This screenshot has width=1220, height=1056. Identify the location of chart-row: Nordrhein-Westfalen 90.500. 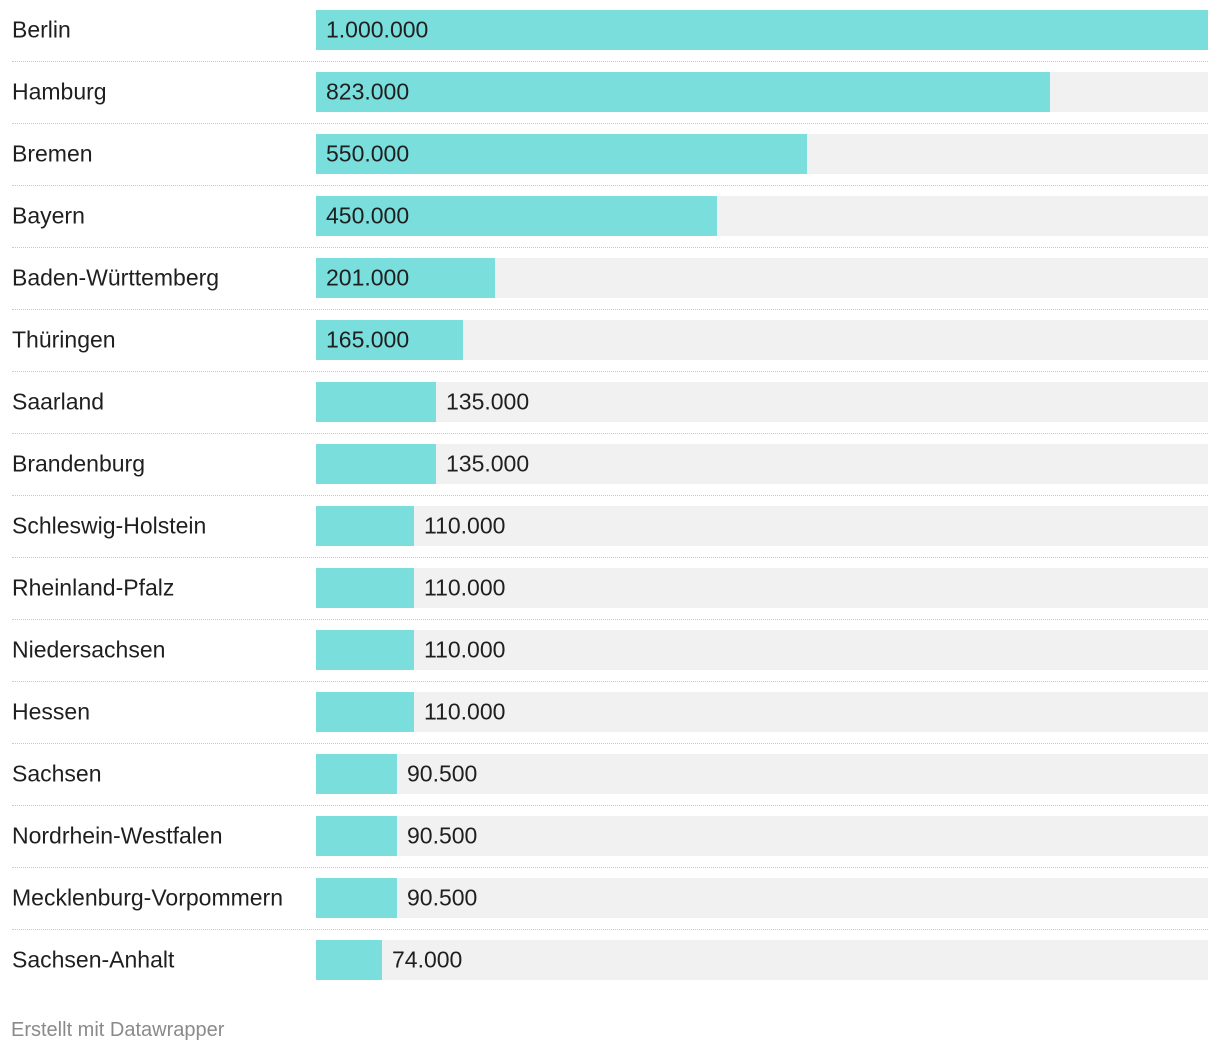
(610, 837).